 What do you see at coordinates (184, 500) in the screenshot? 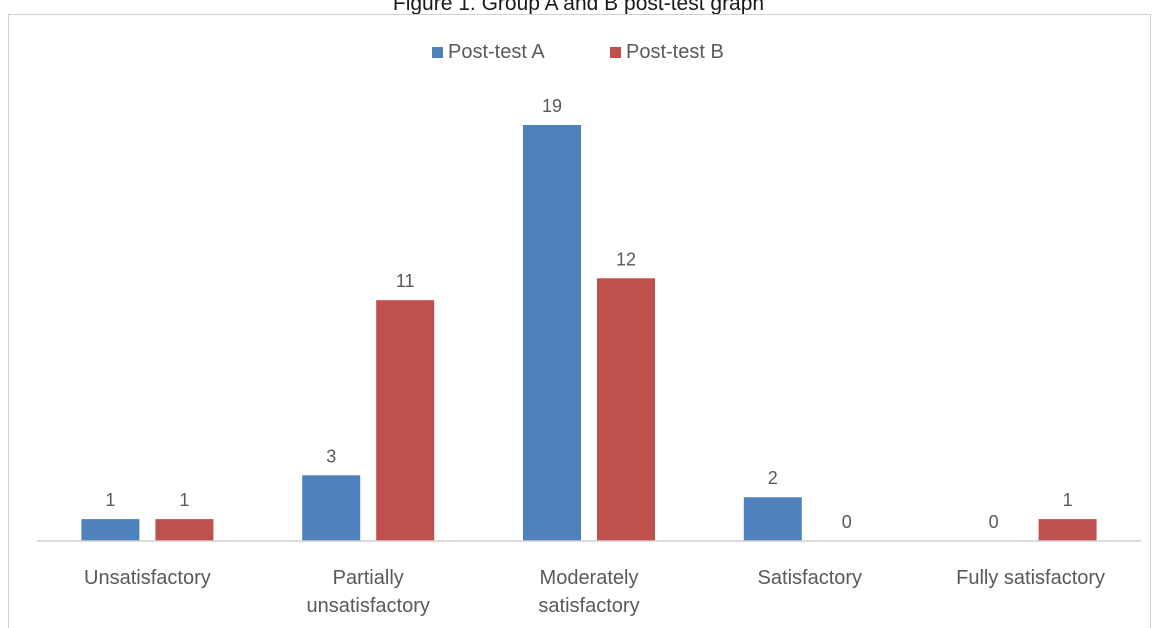
I see `data-label-b-0: 1` at bounding box center [184, 500].